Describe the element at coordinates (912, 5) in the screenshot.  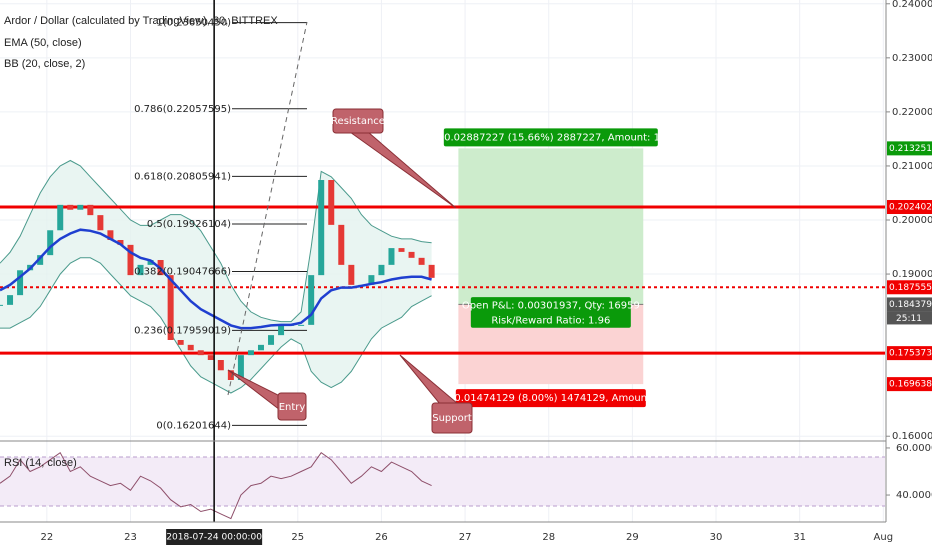
I see `y-tick-label: 0.24000000` at that location.